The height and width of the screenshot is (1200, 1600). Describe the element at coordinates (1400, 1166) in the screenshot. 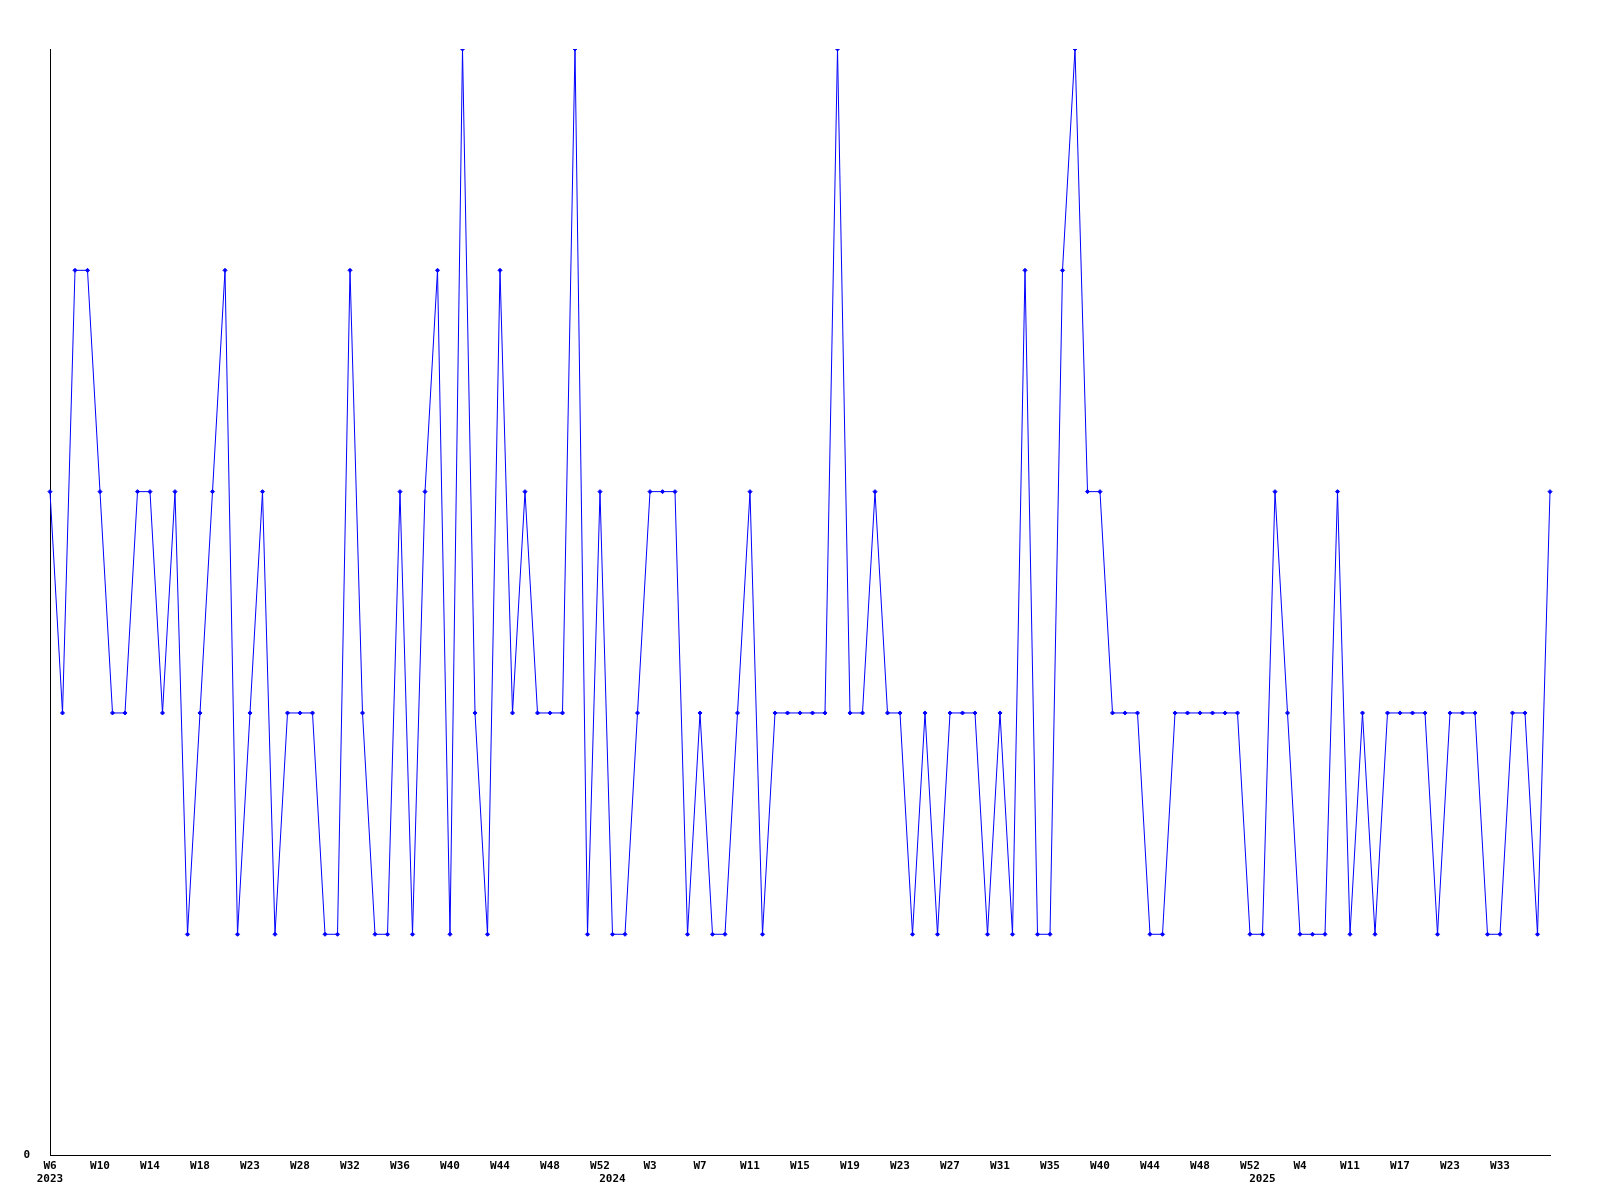

I see `x-tick-label: W17` at that location.